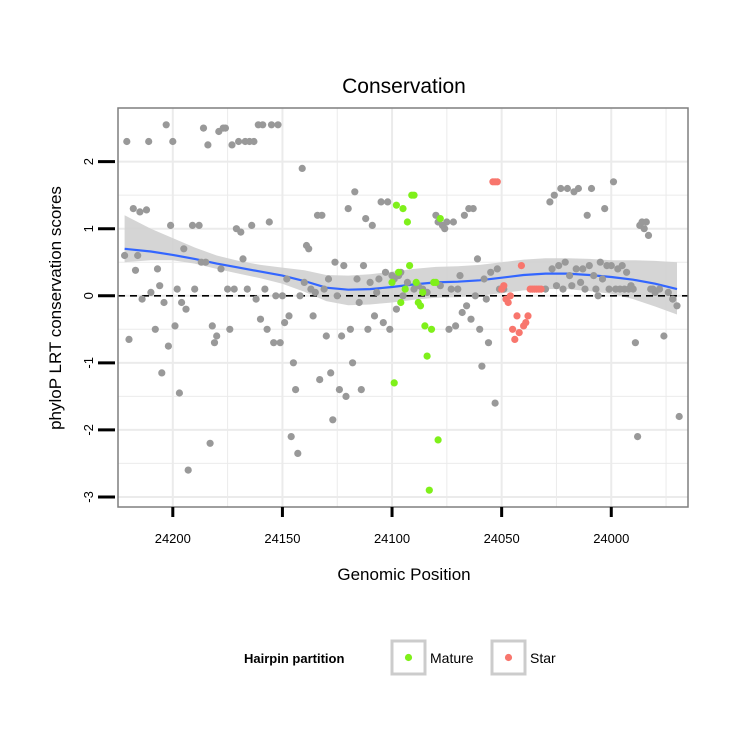 The height and width of the screenshot is (750, 750). Describe the element at coordinates (543, 658) in the screenshot. I see `legend-label-star: Star` at that location.